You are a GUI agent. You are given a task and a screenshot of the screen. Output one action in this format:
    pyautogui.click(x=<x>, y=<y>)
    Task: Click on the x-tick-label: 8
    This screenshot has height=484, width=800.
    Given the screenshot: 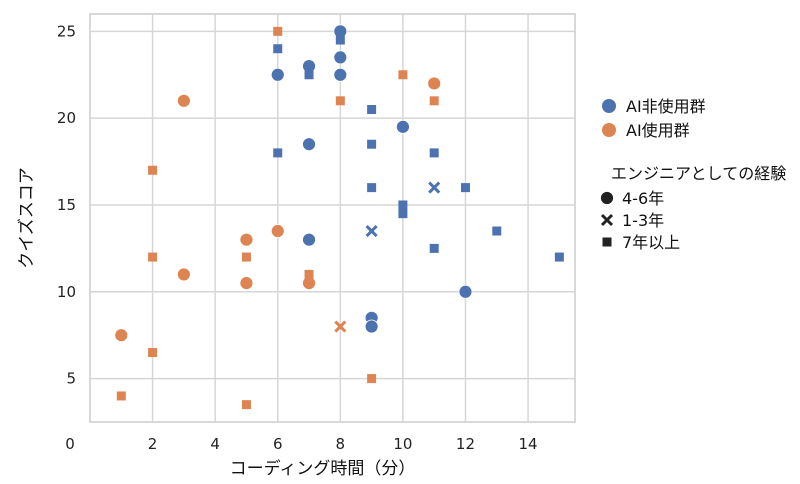 What is the action you would take?
    pyautogui.click(x=341, y=444)
    